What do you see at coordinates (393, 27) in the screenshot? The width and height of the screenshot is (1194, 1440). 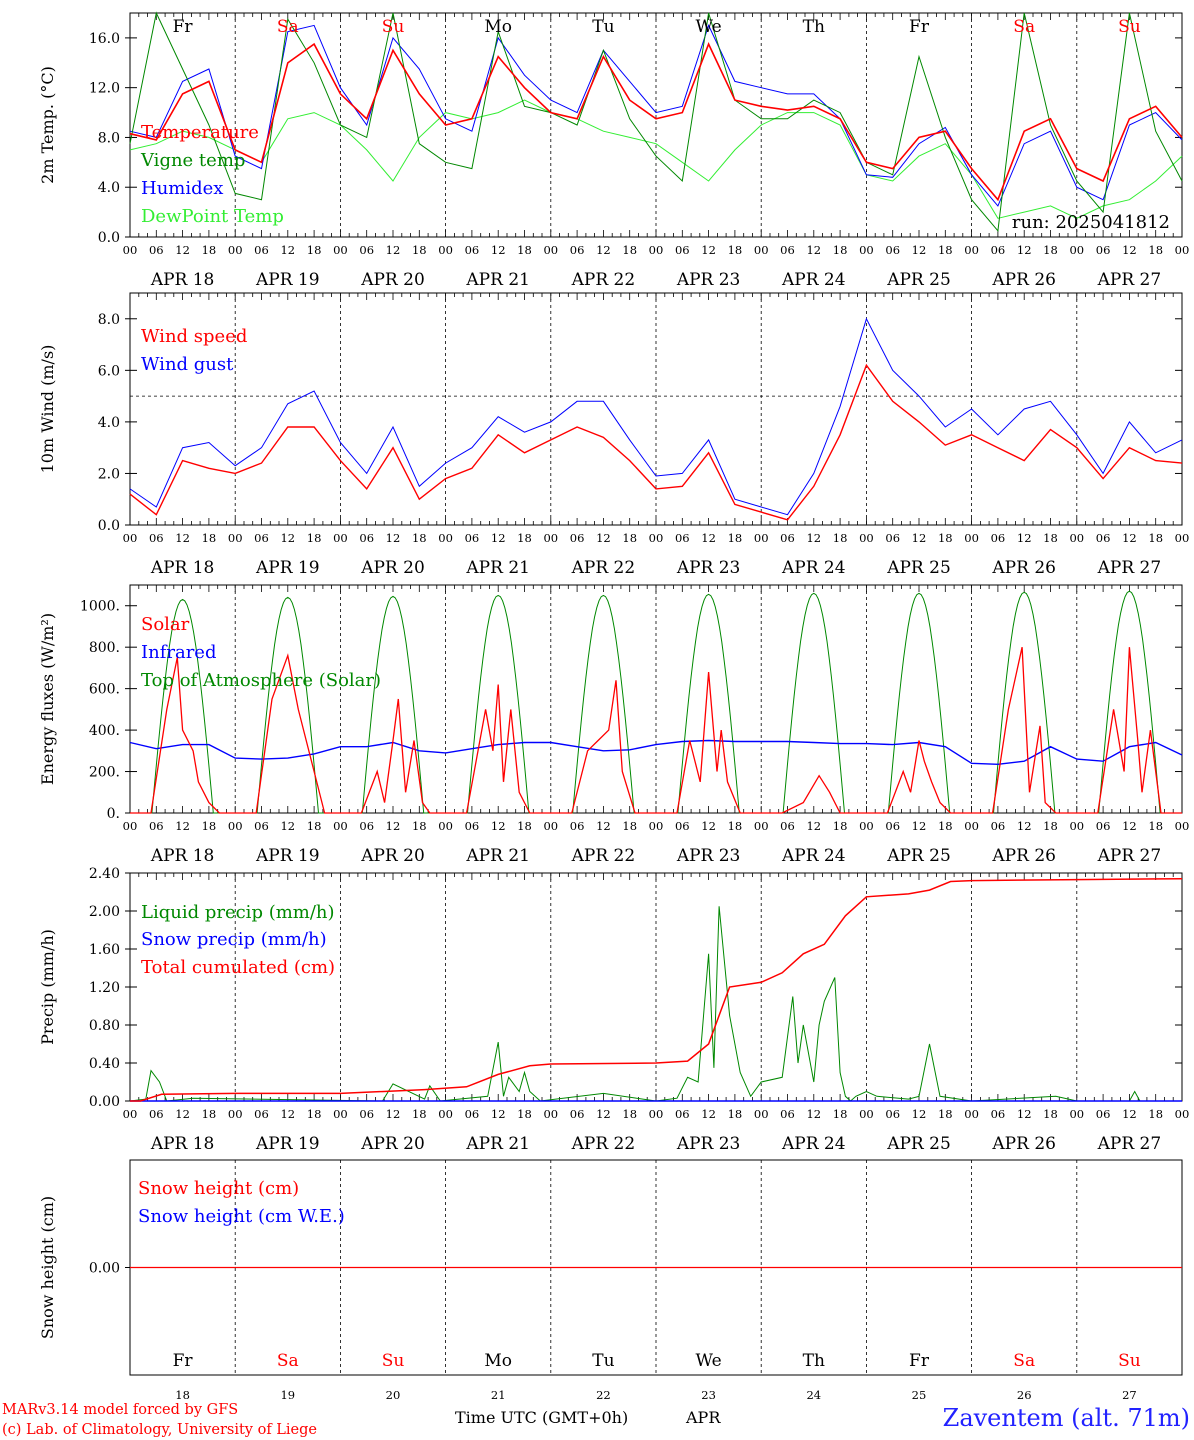 I see `weekday-label: Su` at bounding box center [393, 27].